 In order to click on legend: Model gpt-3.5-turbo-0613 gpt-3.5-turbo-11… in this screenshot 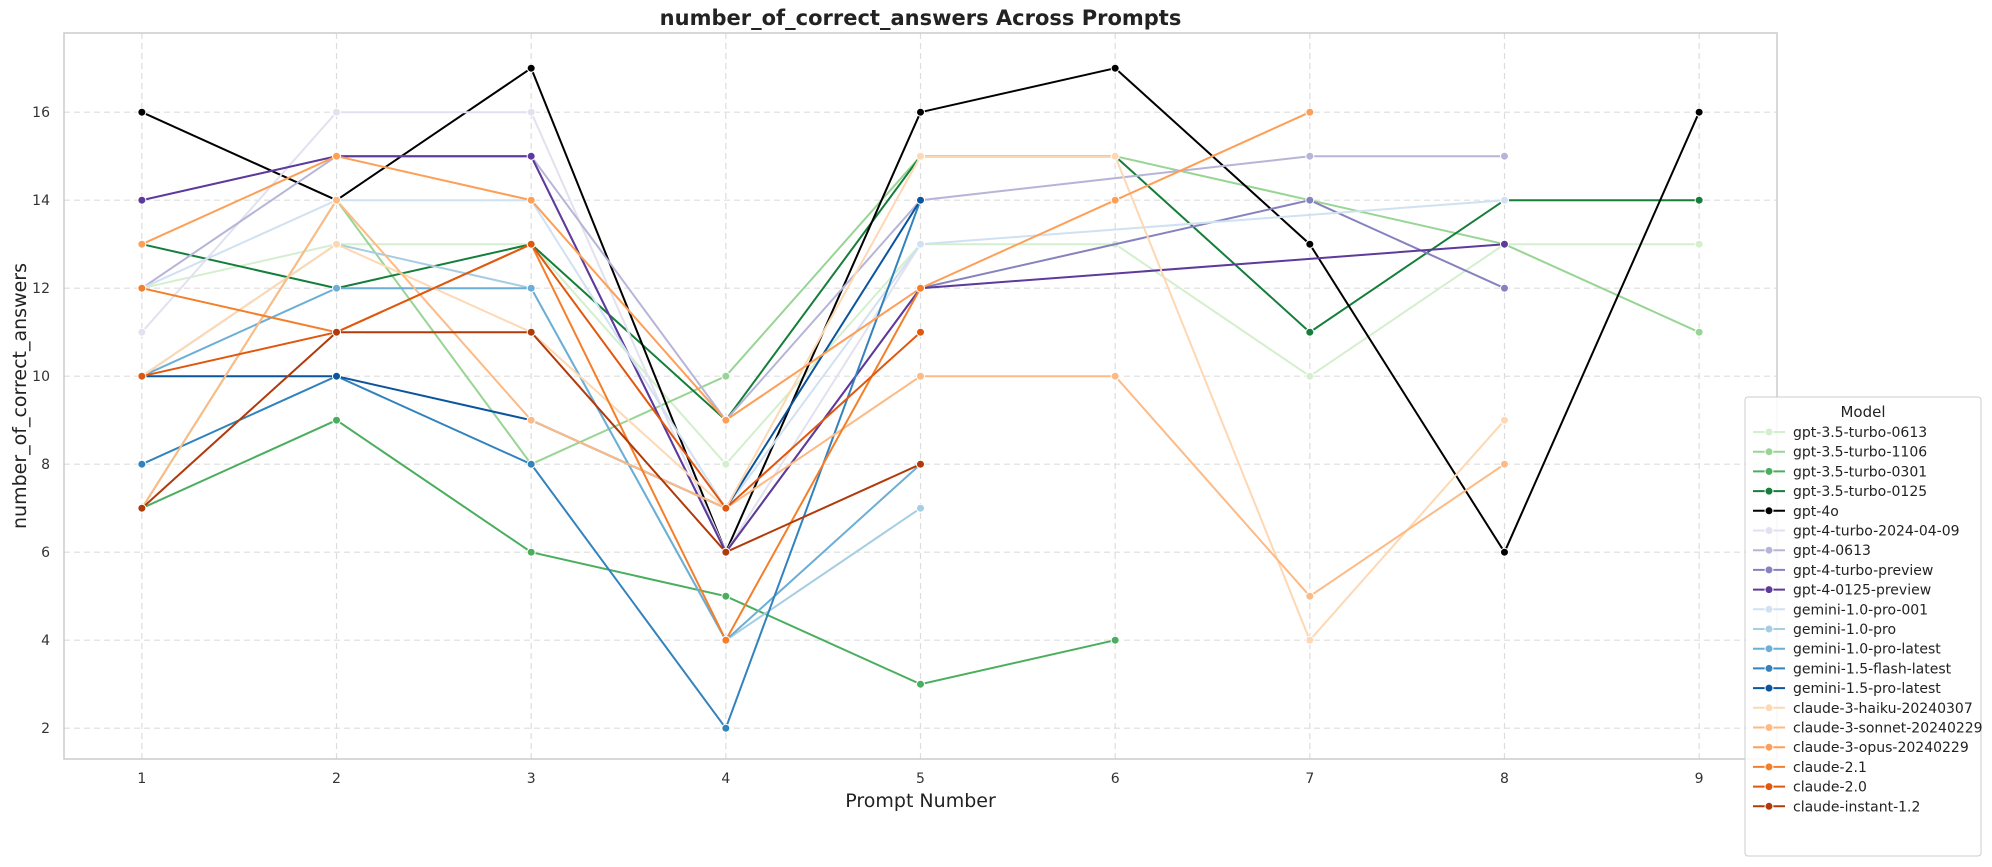, I will do `click(1863, 626)`.